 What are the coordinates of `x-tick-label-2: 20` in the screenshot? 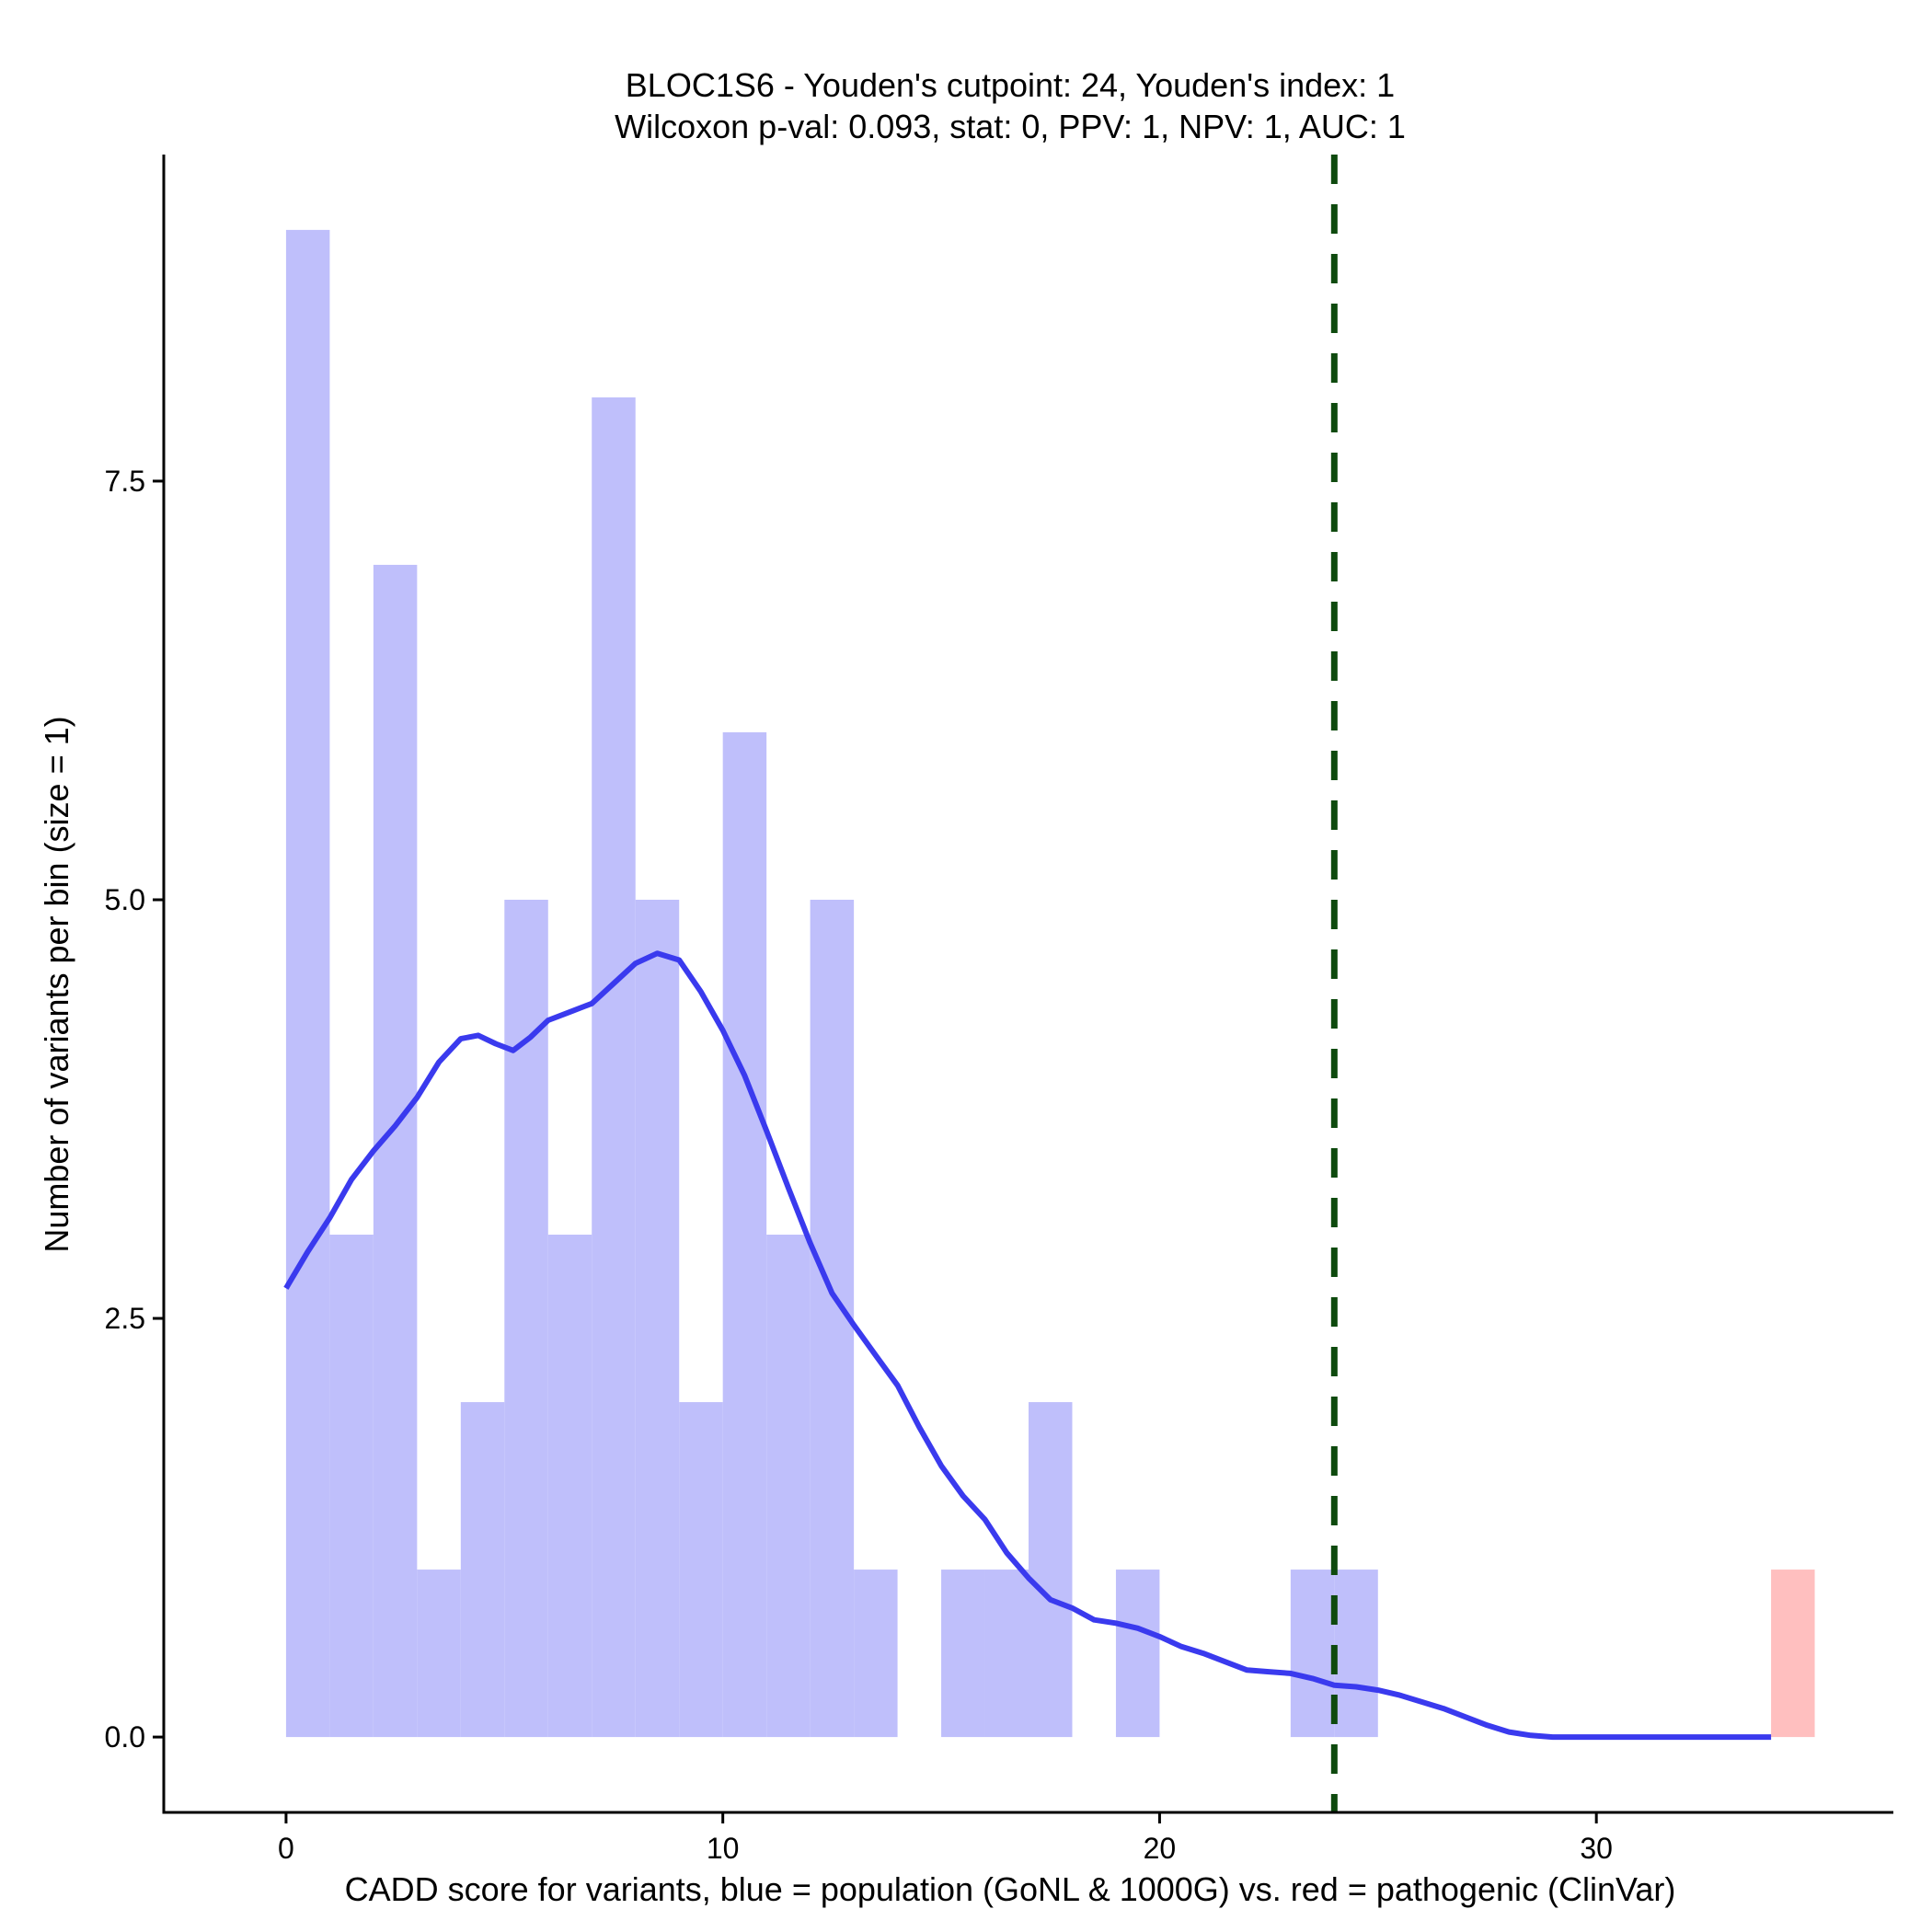 It's located at (1160, 1848).